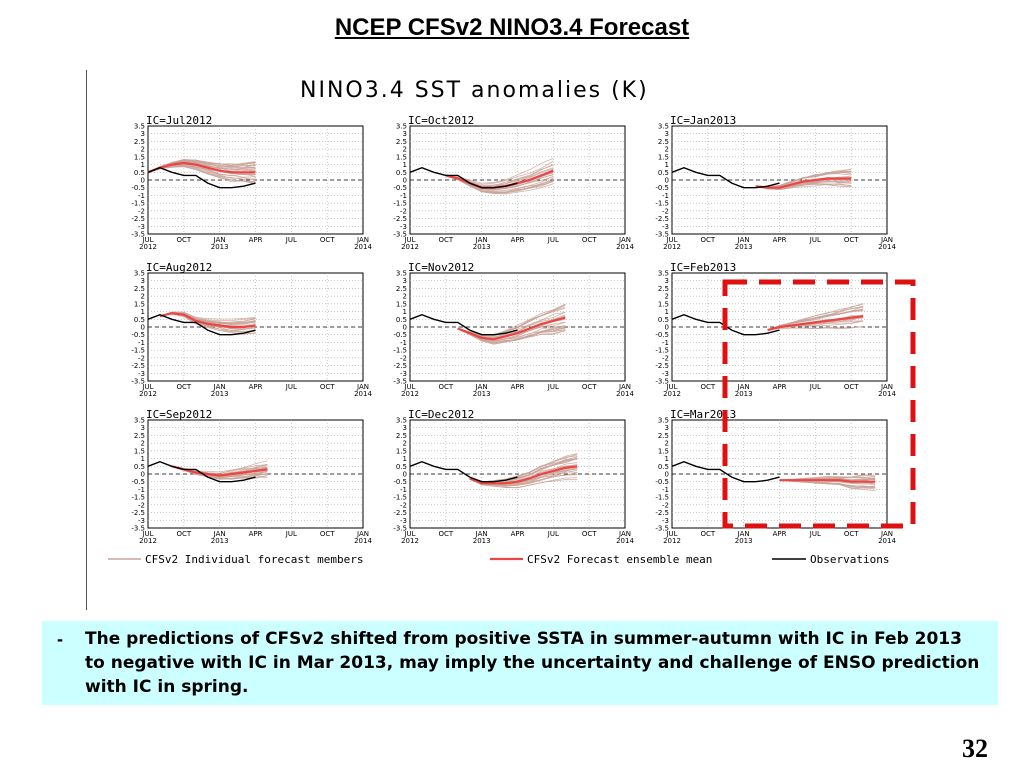  What do you see at coordinates (138, 366) in the screenshot?
I see `y-tick-label: -2.5` at bounding box center [138, 366].